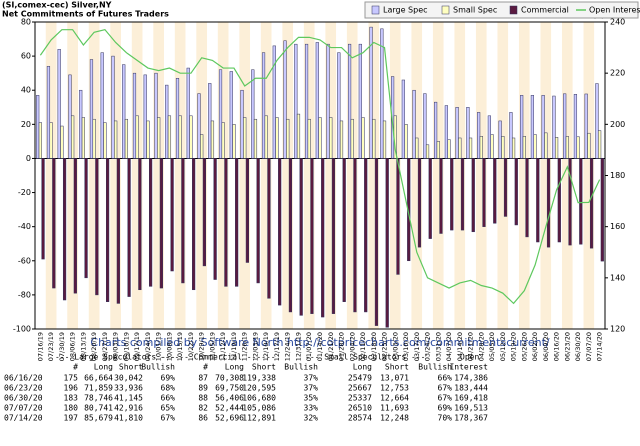 This screenshot has width=640, height=446. What do you see at coordinates (159, 346) in the screenshot?
I see `x-tick-label: 10/01/19` at bounding box center [159, 346].